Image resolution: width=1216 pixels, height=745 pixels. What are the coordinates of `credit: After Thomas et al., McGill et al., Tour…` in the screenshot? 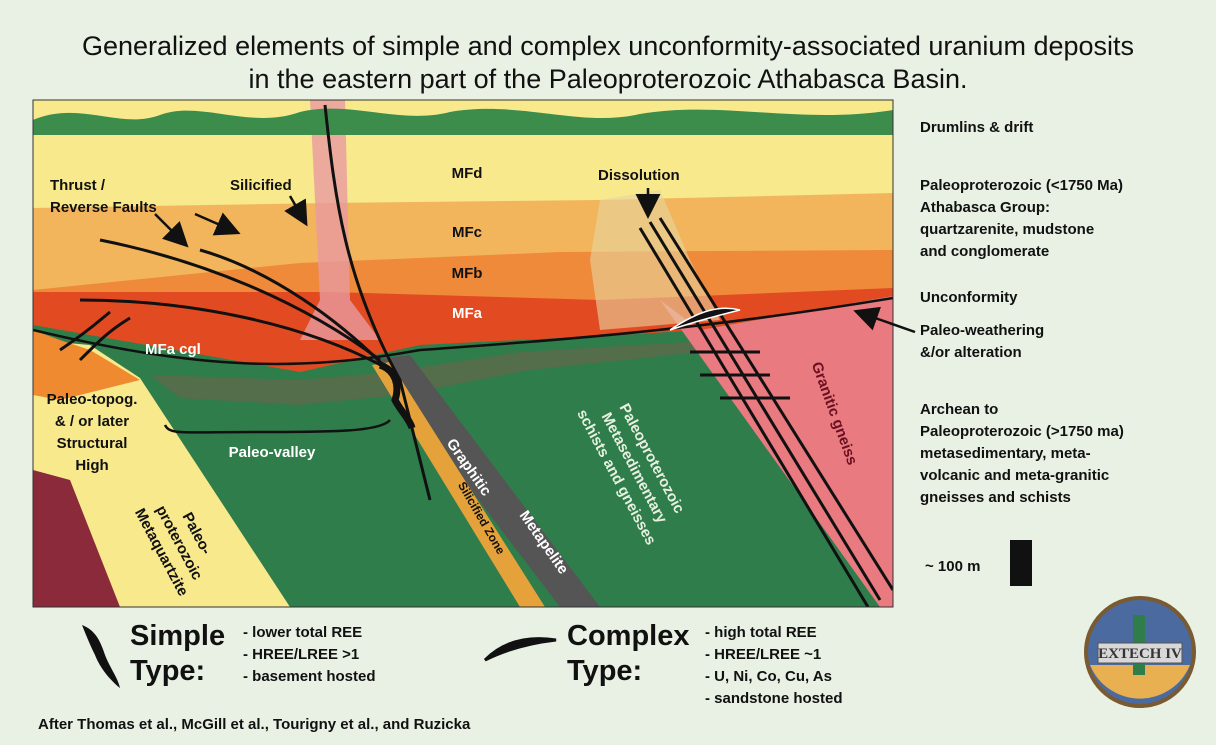 It's located at (254, 724).